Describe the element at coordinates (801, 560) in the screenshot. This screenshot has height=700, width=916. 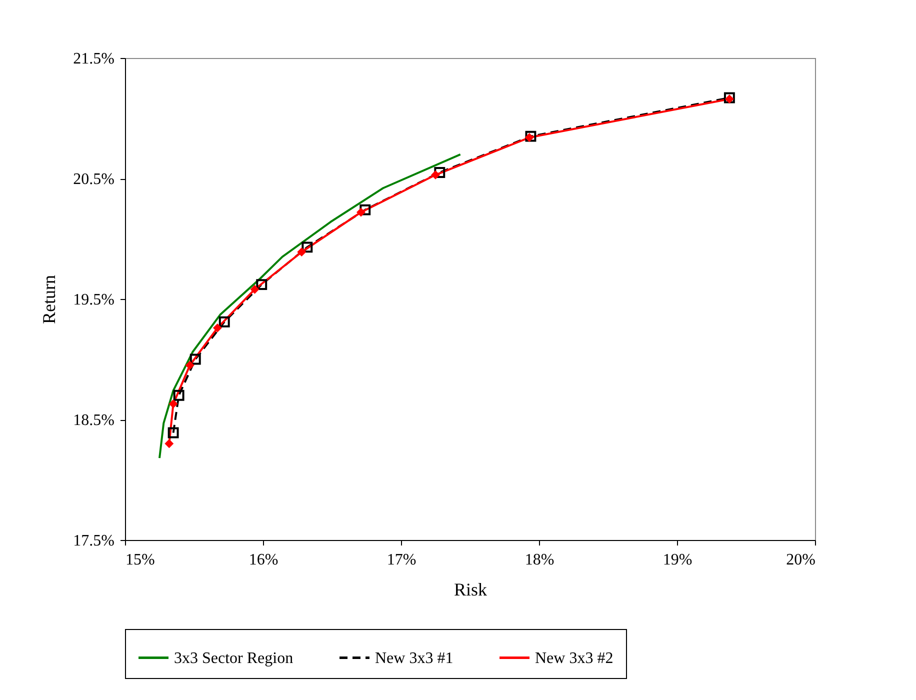
I see `x-tick-label: 20%` at that location.